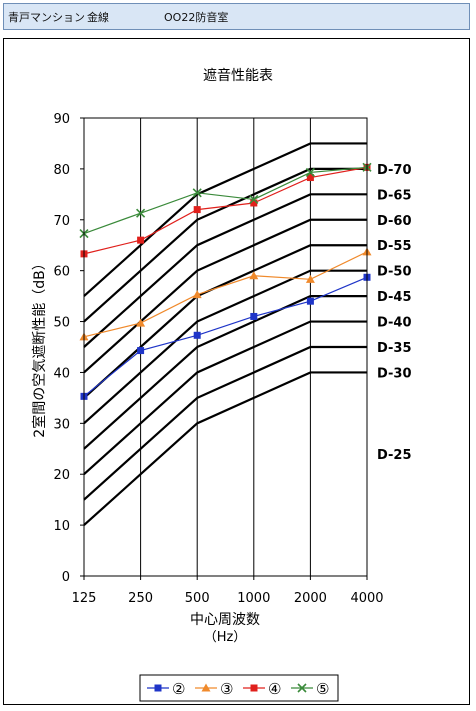  I want to click on y-tick-label: 20, so click(61, 475).